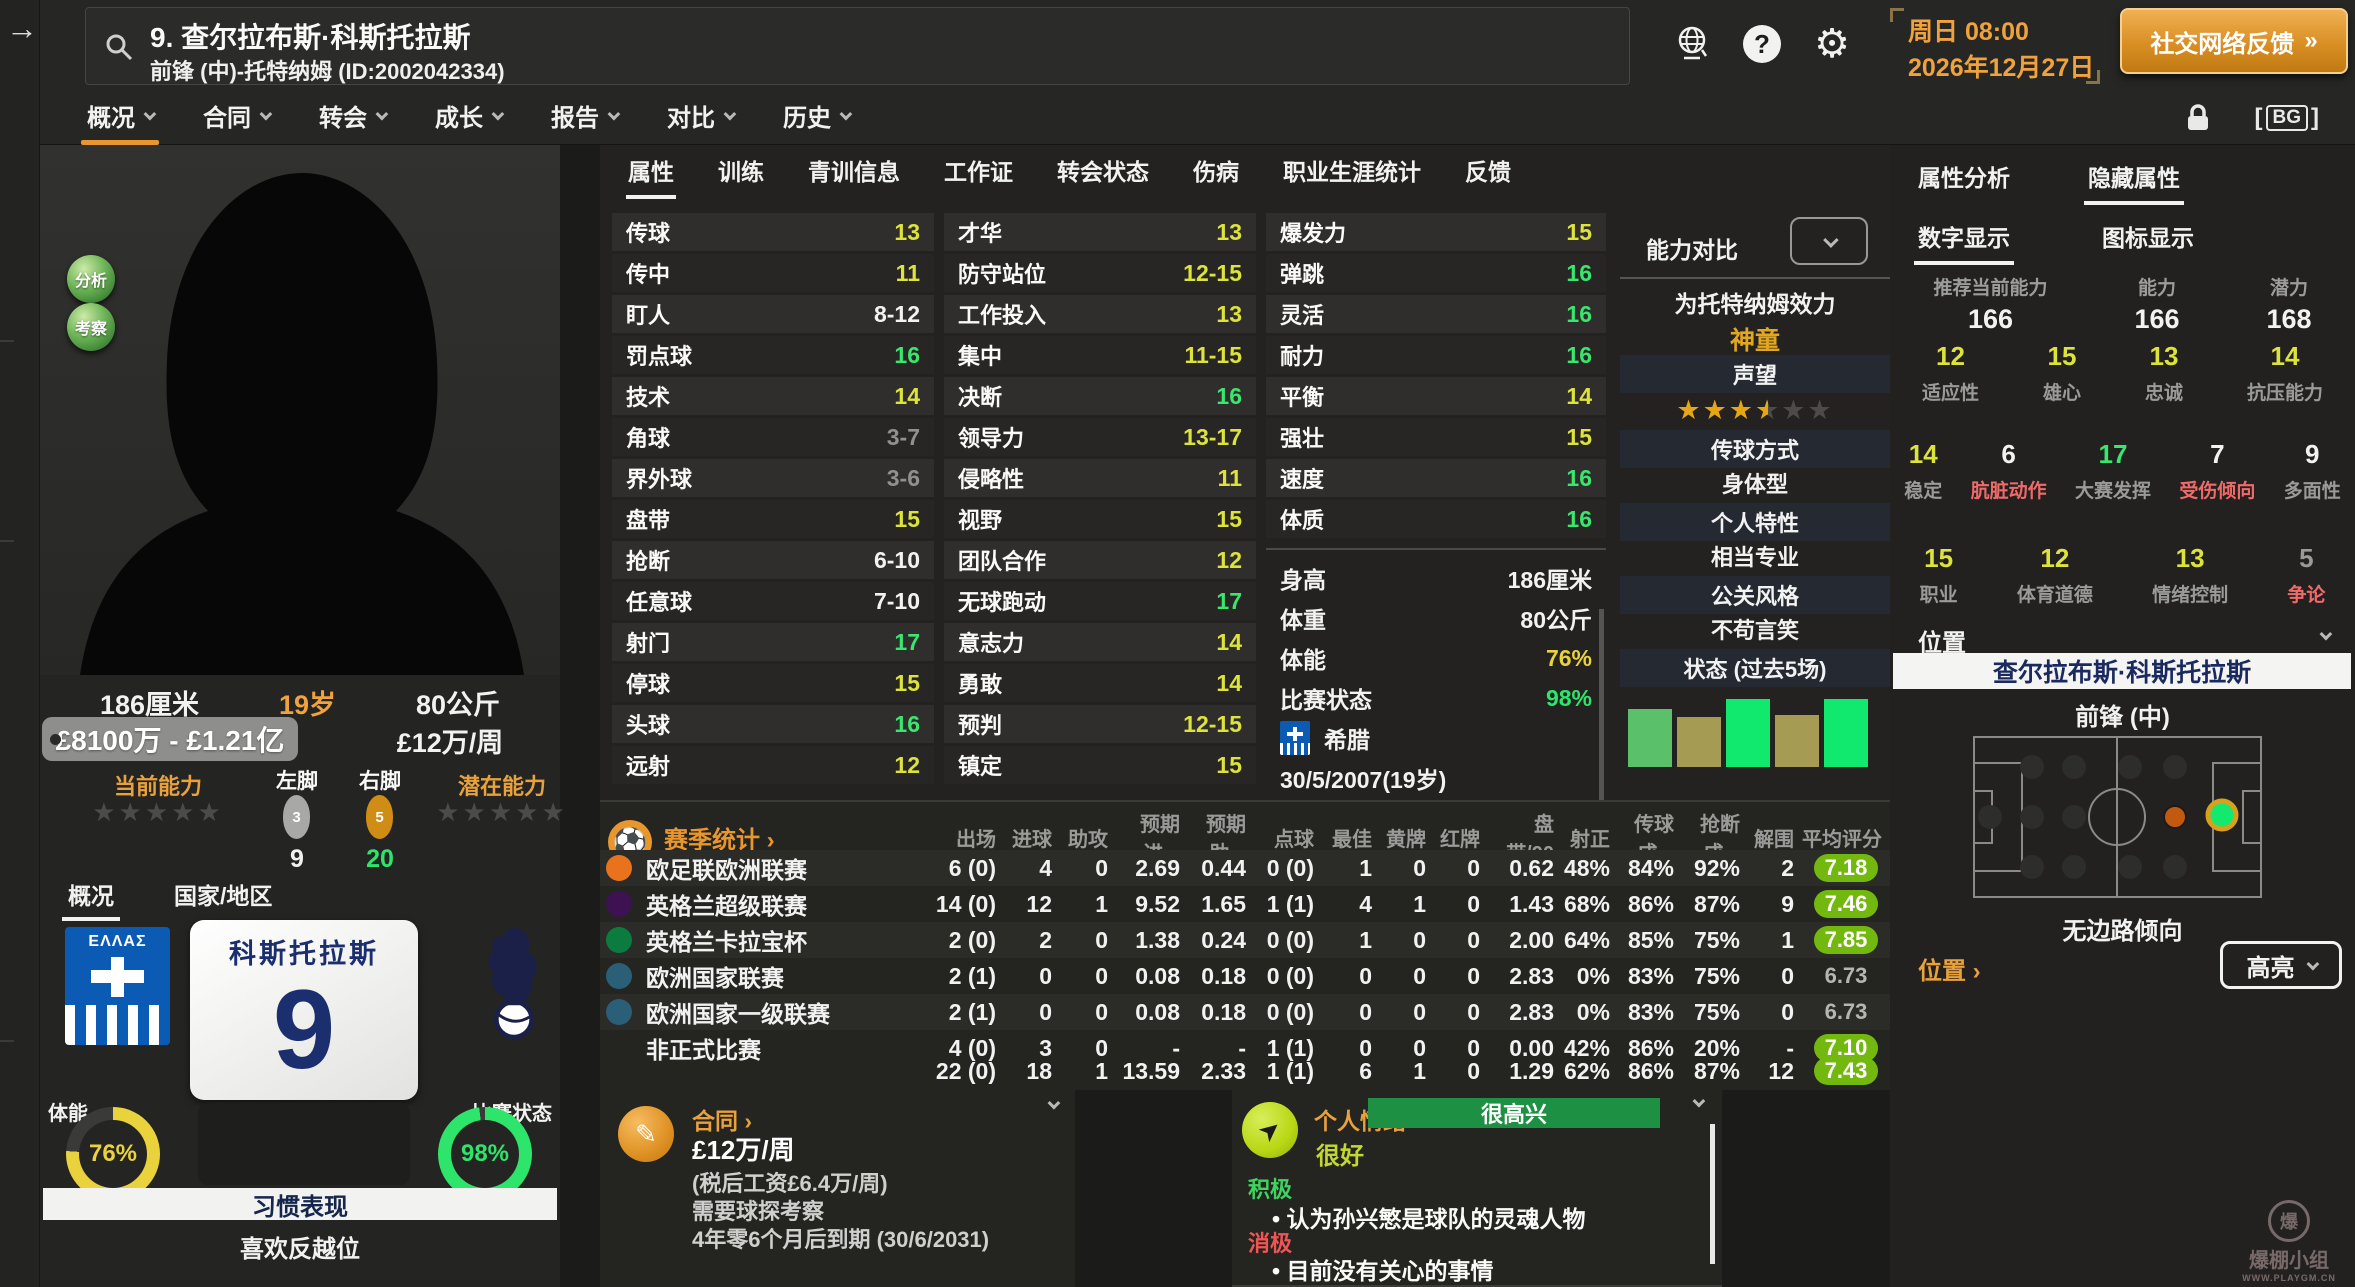 The height and width of the screenshot is (1287, 2355). What do you see at coordinates (449, 812) in the screenshot?
I see `star-icon: ★` at bounding box center [449, 812].